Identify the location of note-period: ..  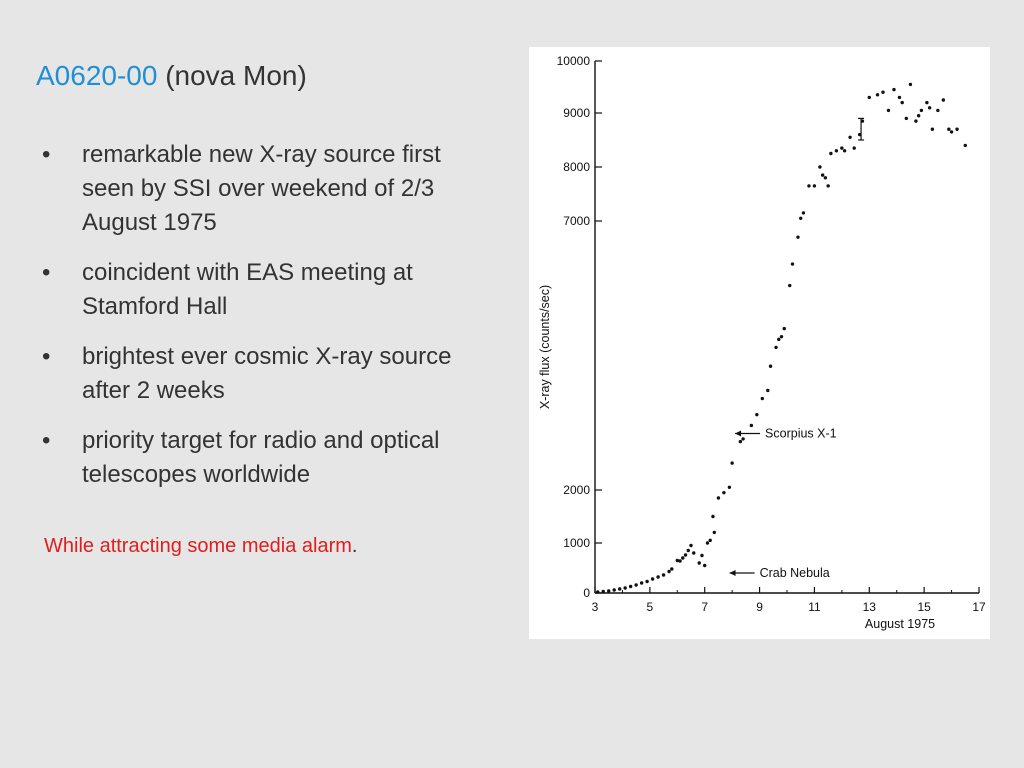
(354, 546).